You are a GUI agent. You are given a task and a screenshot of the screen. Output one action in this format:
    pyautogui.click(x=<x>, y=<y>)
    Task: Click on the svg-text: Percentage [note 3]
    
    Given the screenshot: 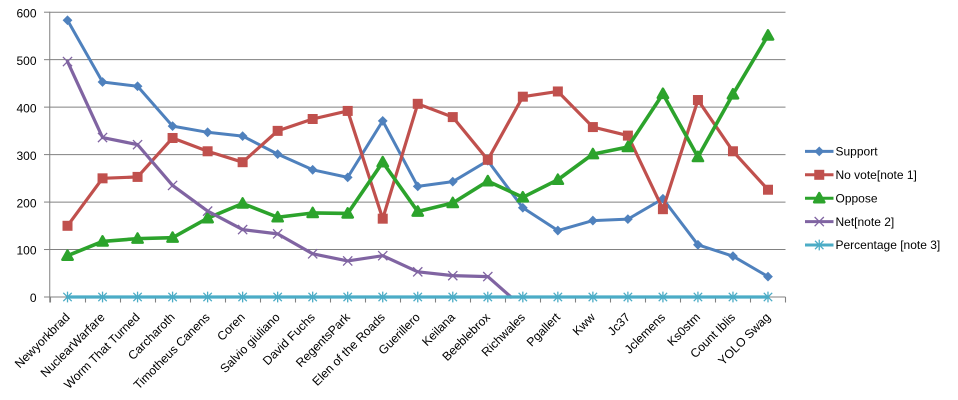 What is the action you would take?
    pyautogui.click(x=888, y=245)
    